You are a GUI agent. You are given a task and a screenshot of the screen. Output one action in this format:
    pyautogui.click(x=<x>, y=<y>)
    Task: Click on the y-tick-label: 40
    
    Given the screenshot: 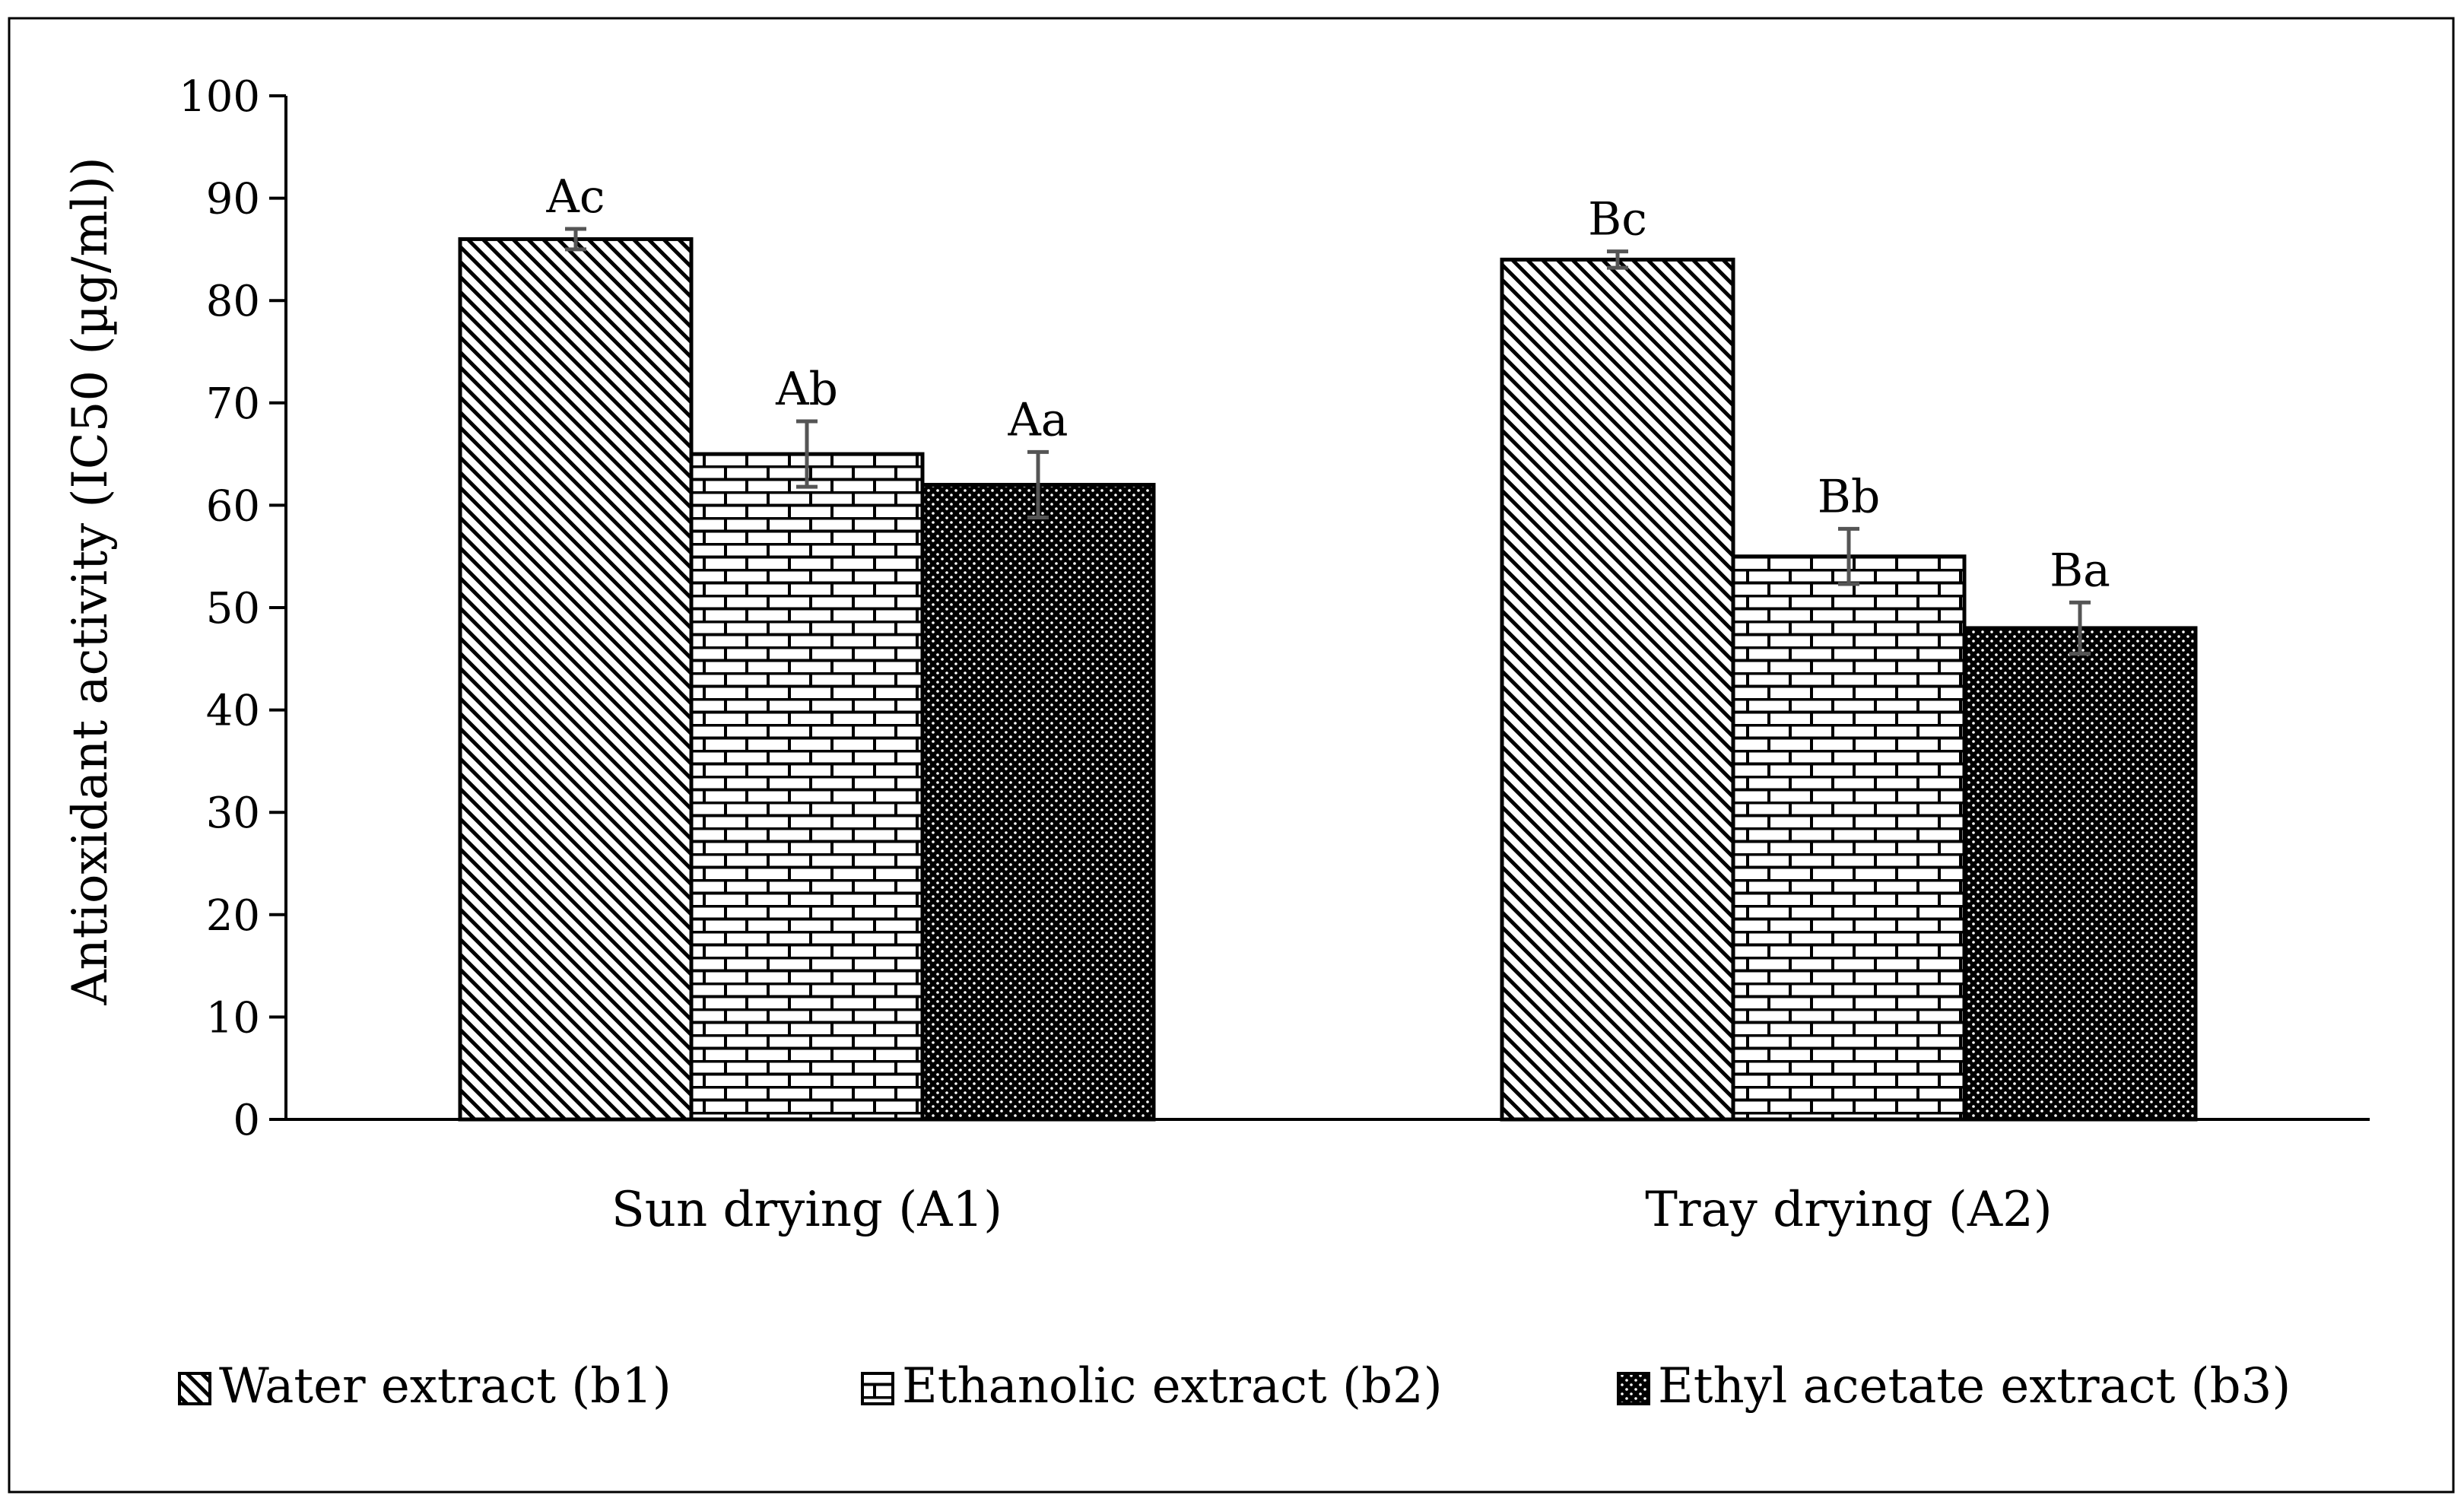 What is the action you would take?
    pyautogui.click(x=233, y=711)
    